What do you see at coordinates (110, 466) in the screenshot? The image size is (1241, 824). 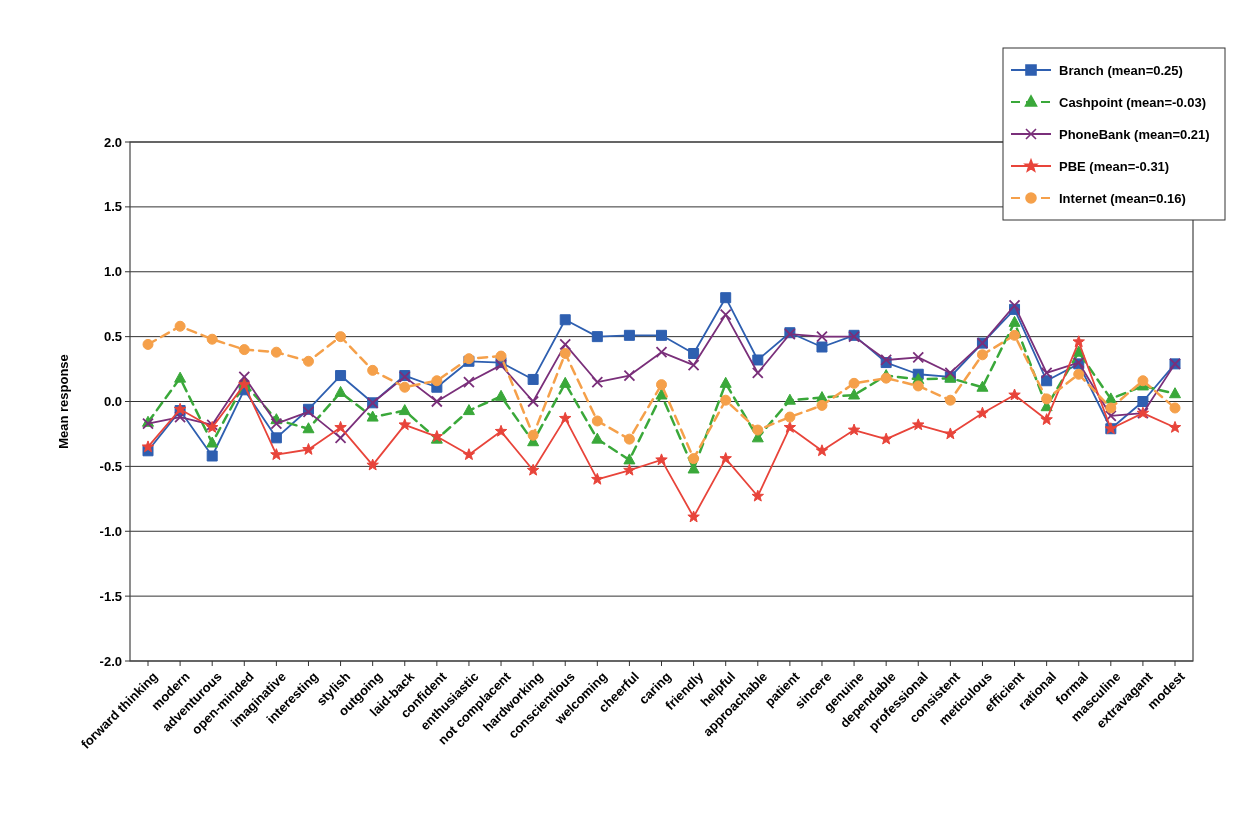 I see `y-tick-label: -0.5` at bounding box center [110, 466].